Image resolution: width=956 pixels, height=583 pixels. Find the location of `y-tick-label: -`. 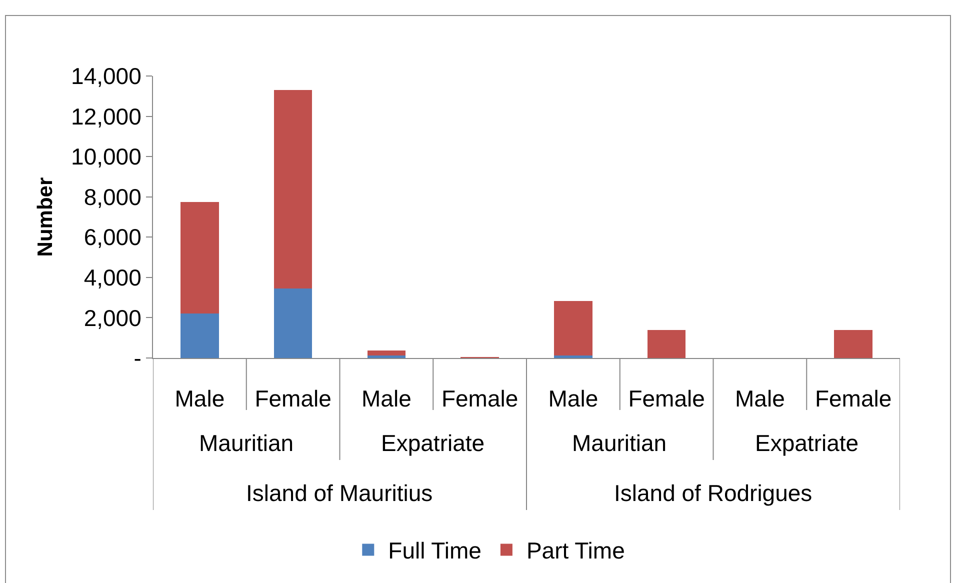

y-tick-label: - is located at coordinates (138, 358).